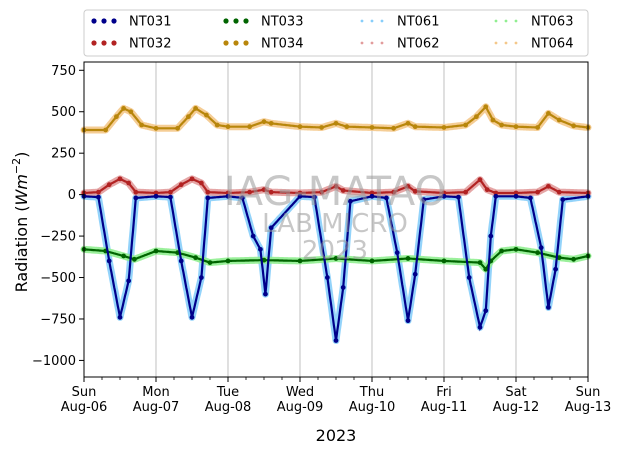 The height and width of the screenshot is (455, 622). I want to click on y-tick-label: 250, so click(63, 154).